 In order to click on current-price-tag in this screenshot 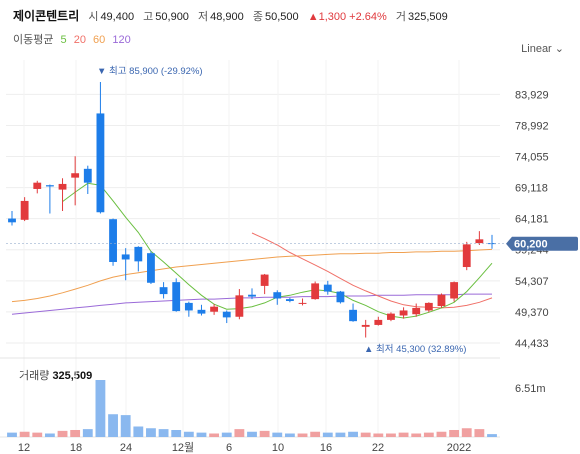, I will do `click(542, 243)`.